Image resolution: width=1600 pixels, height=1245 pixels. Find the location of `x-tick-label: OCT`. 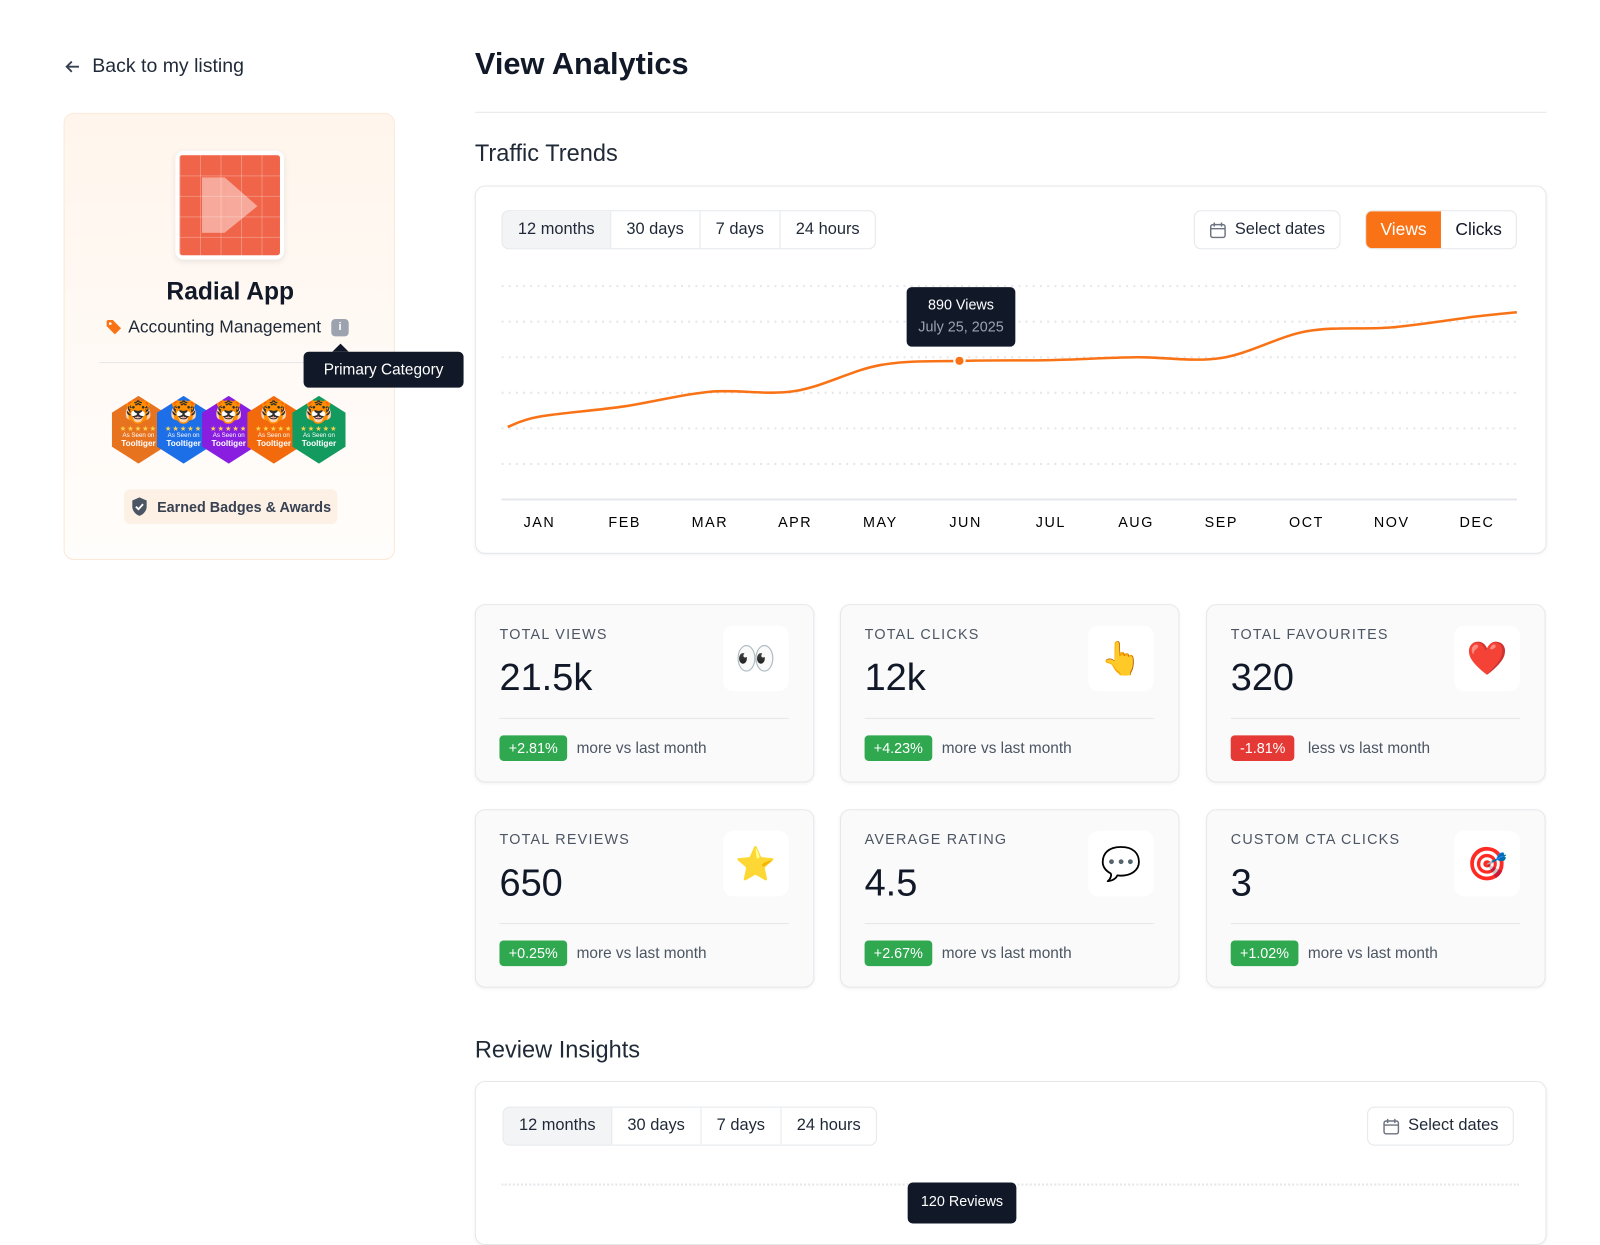

x-tick-label: OCT is located at coordinates (1306, 523).